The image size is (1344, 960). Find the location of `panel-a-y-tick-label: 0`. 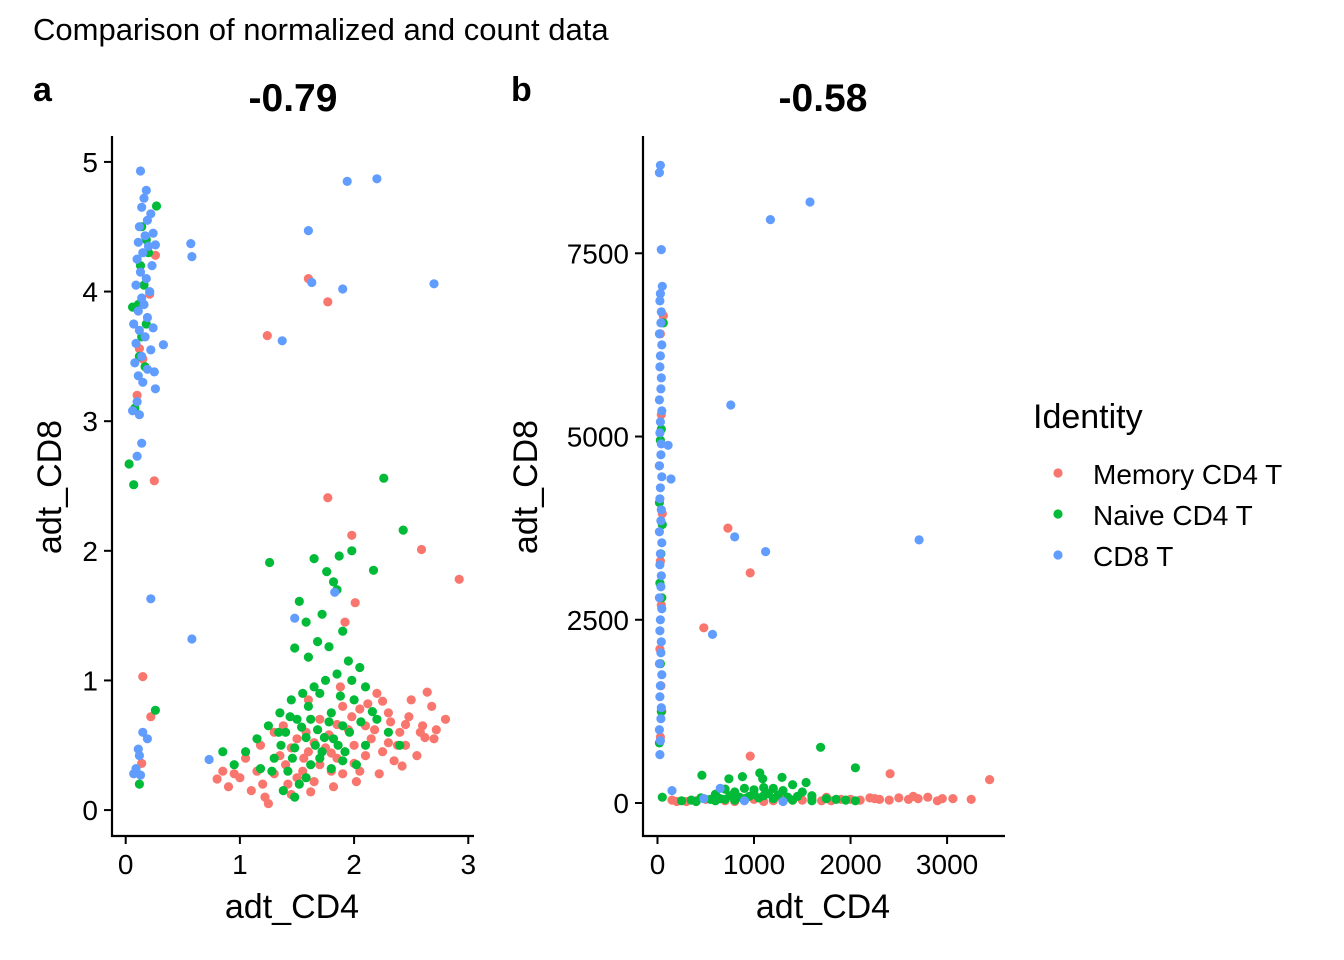

panel-a-y-tick-label: 0 is located at coordinates (90, 810).